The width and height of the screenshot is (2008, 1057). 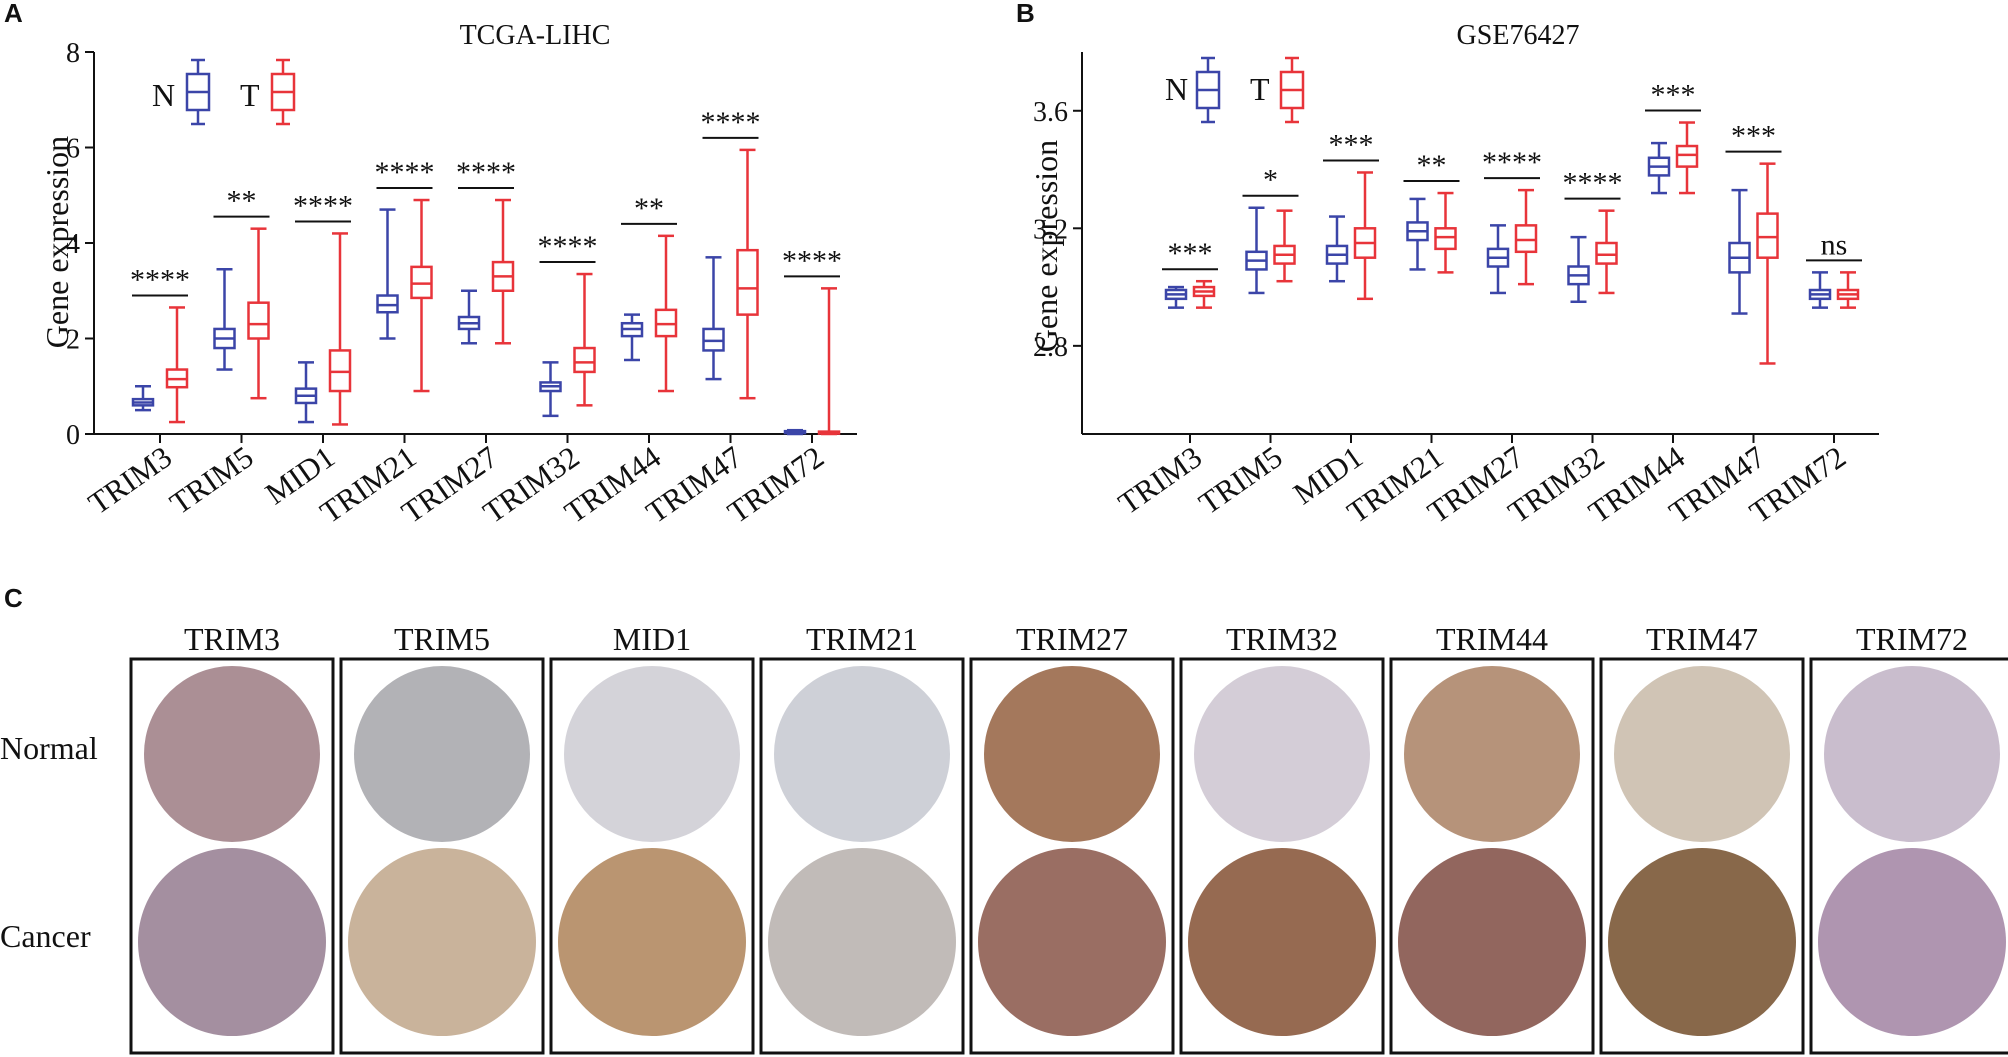 What do you see at coordinates (1270, 180) in the screenshot?
I see `significance-label: *` at bounding box center [1270, 180].